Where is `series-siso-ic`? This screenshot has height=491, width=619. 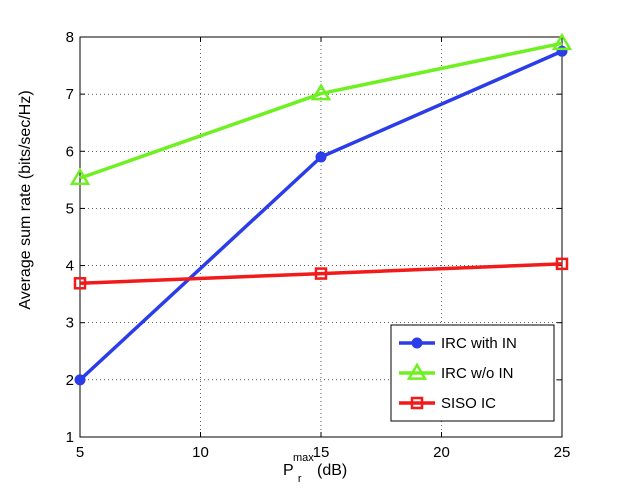
series-siso-ic is located at coordinates (321, 273).